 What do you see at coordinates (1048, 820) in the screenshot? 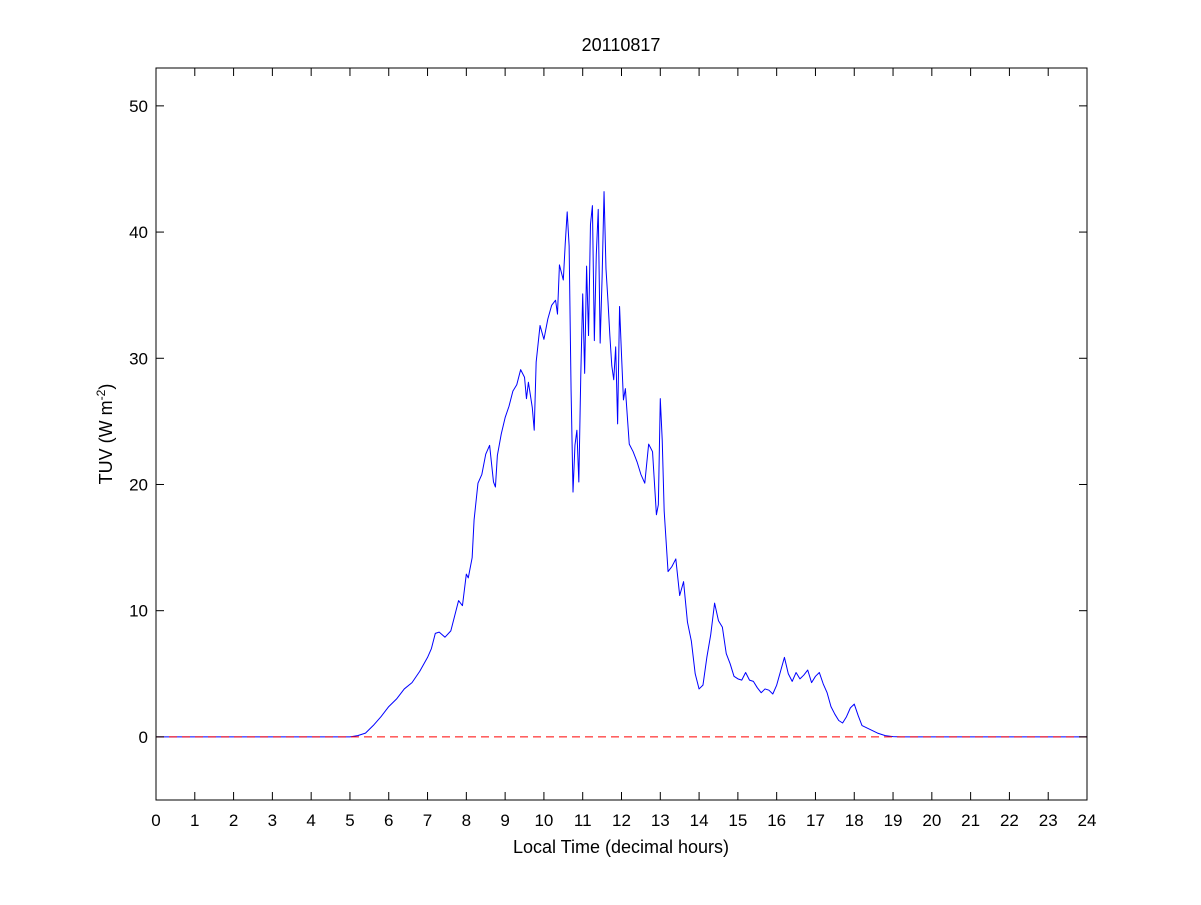
I see `x-tick-label: 23` at bounding box center [1048, 820].